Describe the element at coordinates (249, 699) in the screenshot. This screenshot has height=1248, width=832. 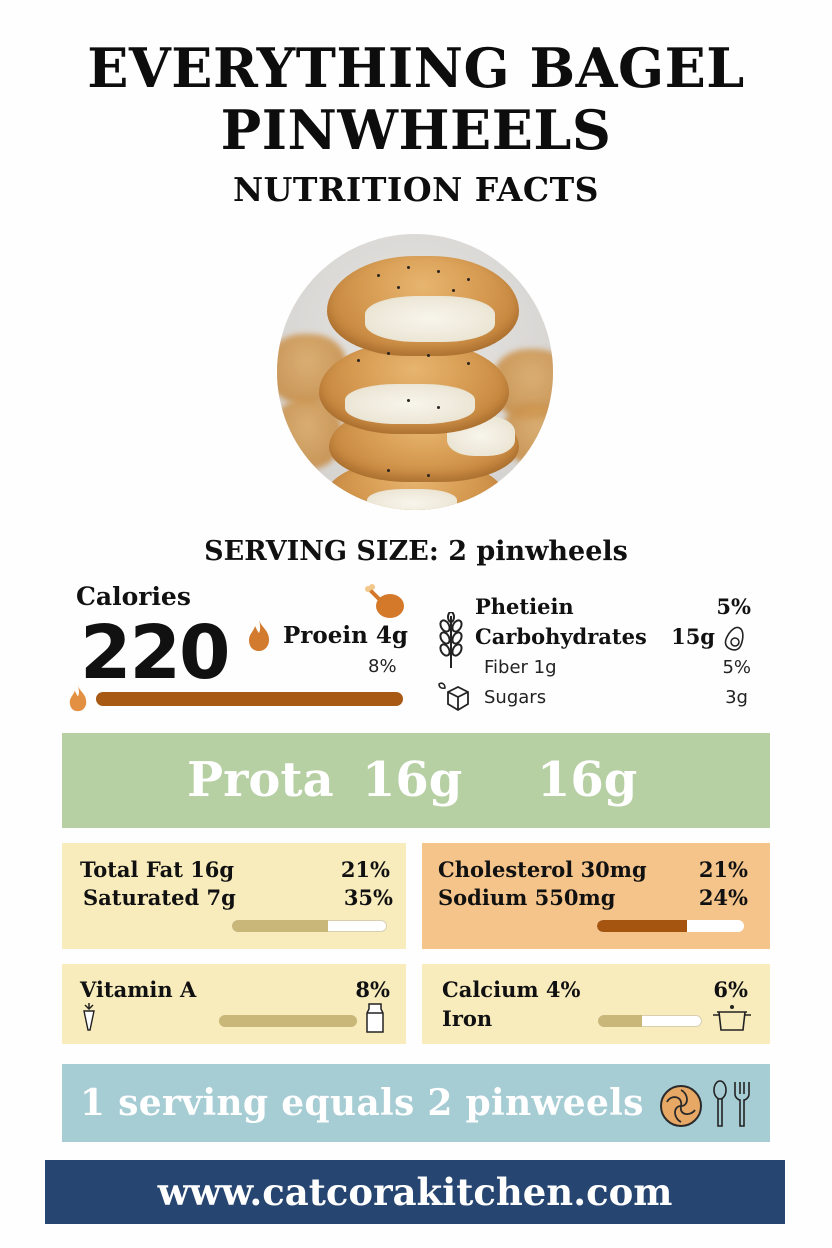
I see `calories-progress-bar` at that location.